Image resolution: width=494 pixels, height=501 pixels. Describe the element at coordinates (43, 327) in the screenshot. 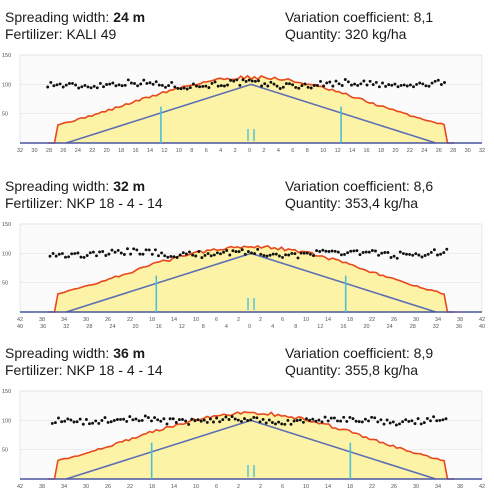

I see `x-tick-label: 36` at that location.